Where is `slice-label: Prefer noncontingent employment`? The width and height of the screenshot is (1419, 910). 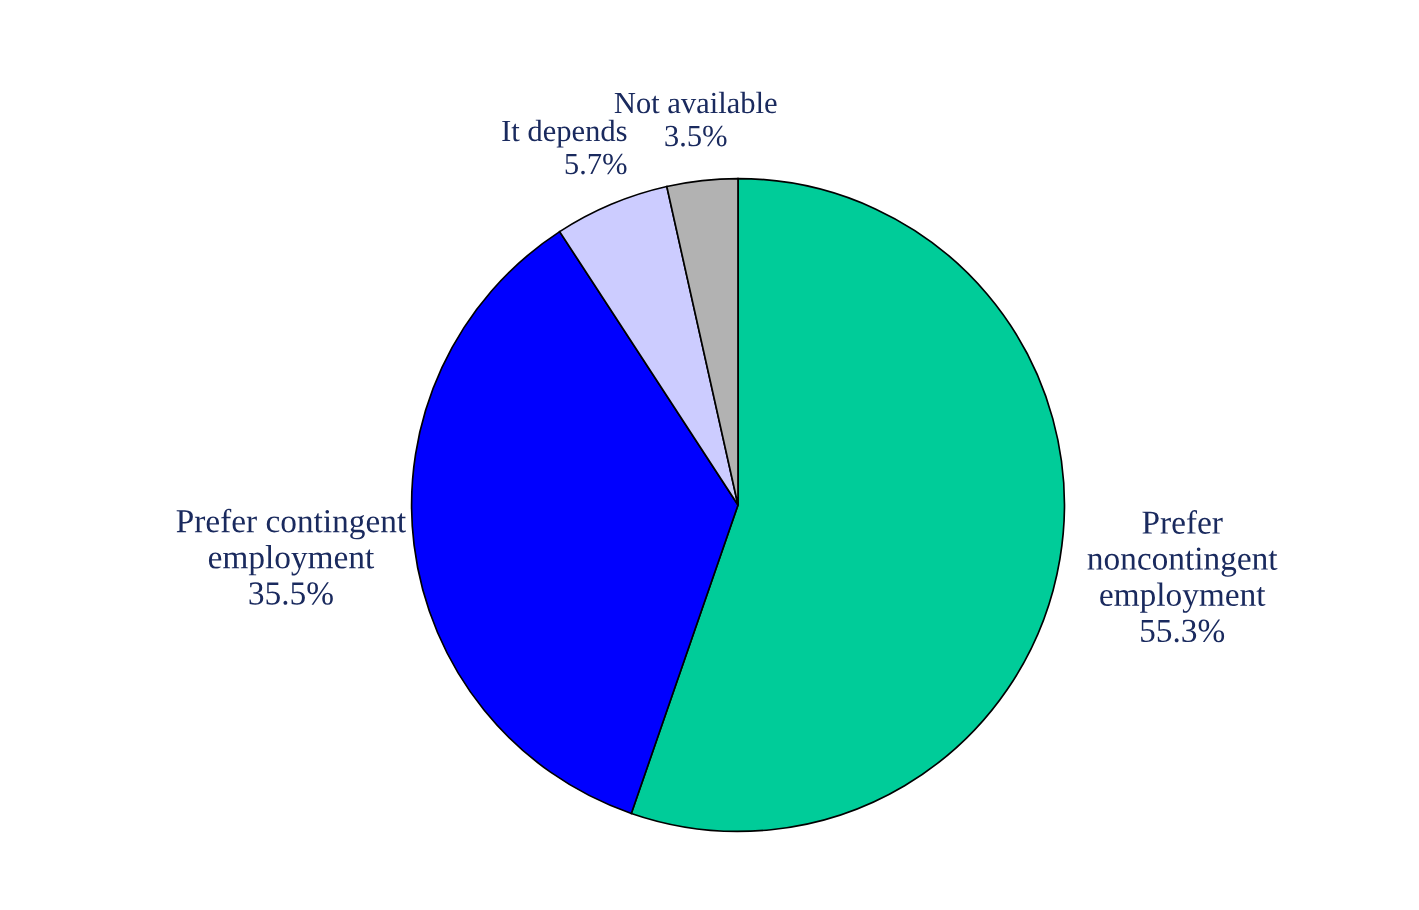 slice-label: Prefer noncontingent employment is located at coordinates (1182, 561).